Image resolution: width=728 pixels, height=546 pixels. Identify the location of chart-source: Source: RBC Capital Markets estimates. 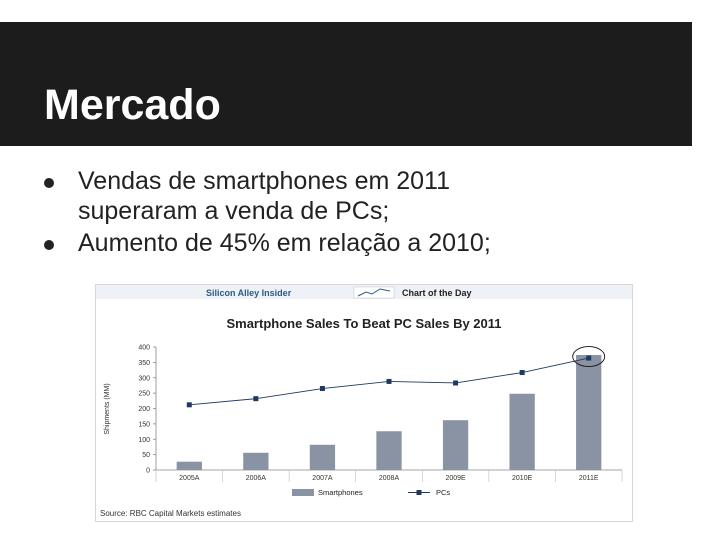
(170, 513).